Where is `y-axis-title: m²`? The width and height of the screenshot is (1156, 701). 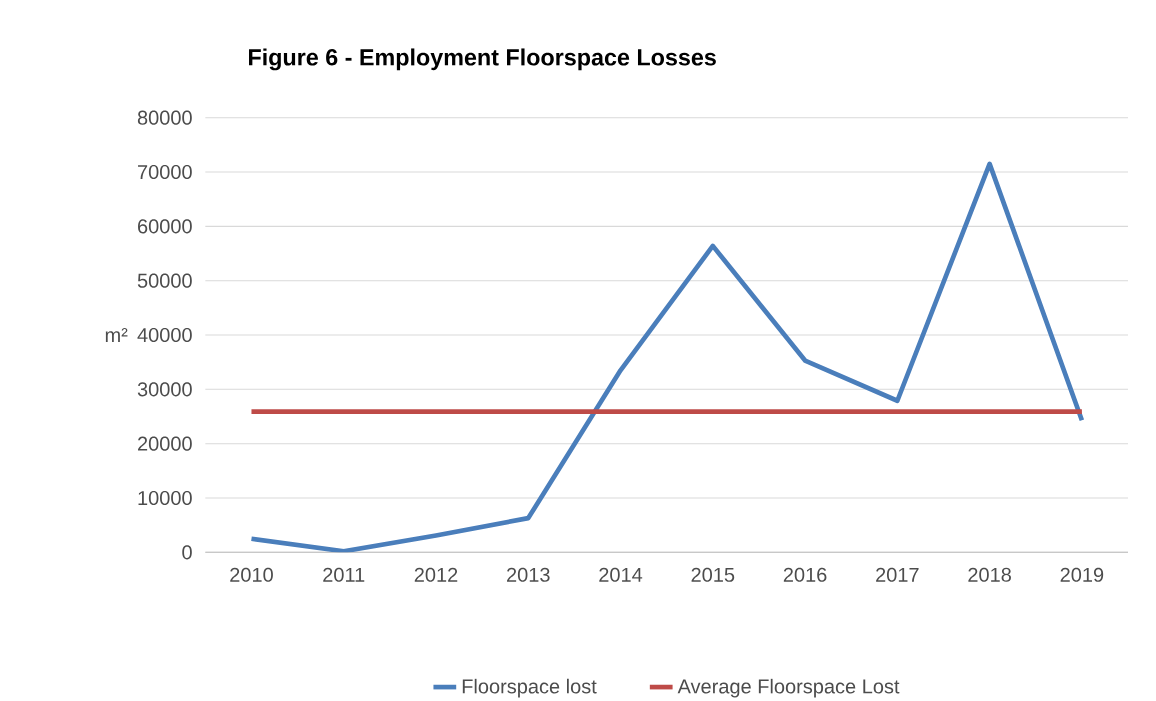
y-axis-title: m² is located at coordinates (116, 335).